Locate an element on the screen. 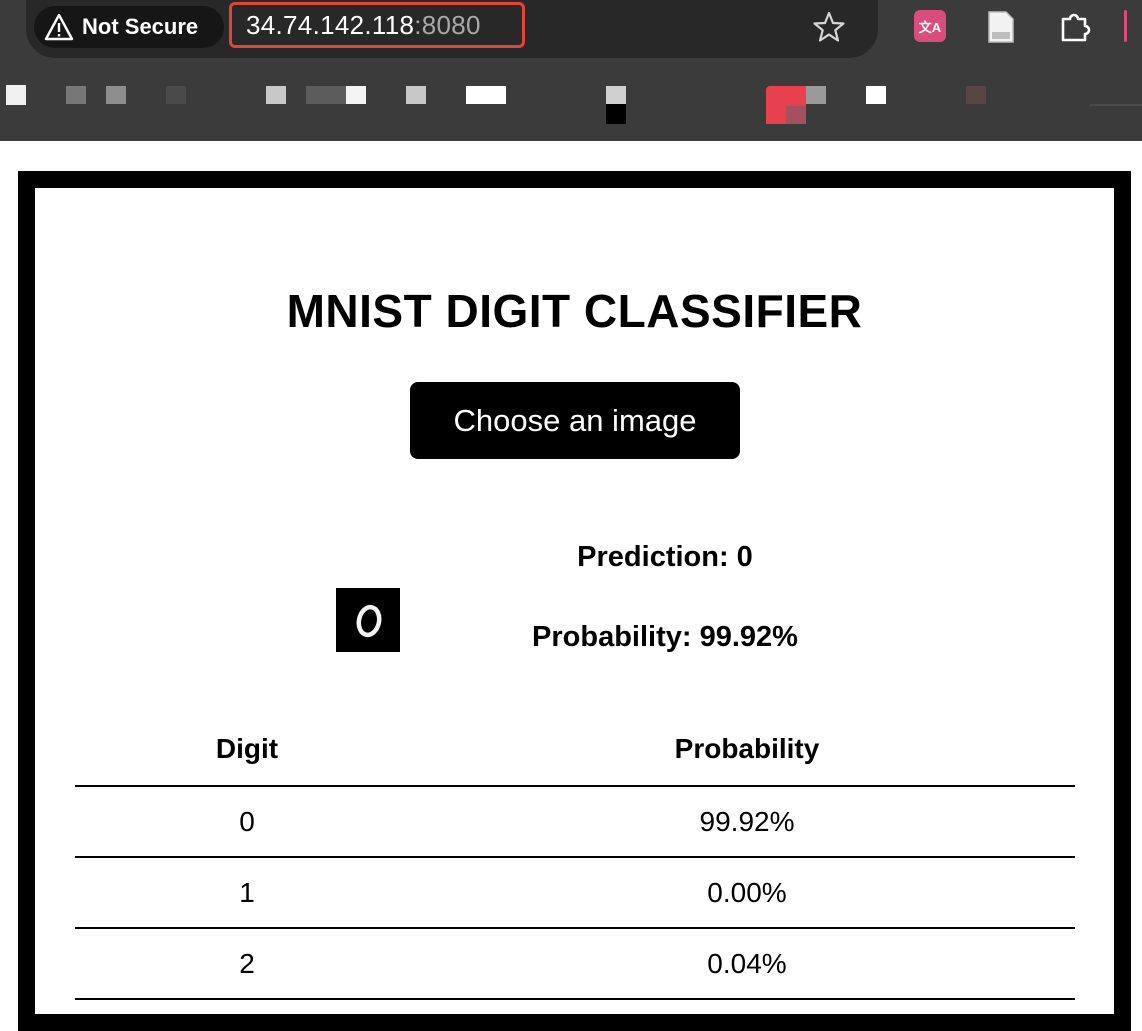 The height and width of the screenshot is (1031, 1142). toolbar-separator is located at coordinates (1125, 26).